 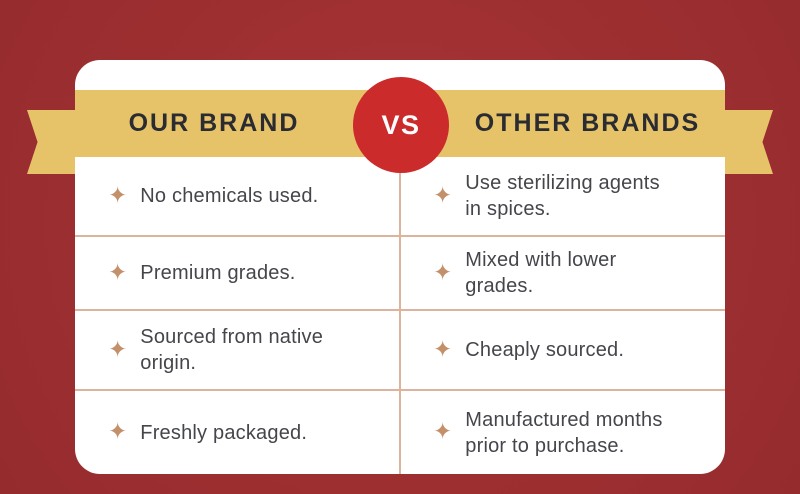 I want to click on our-brand-item-1: ✦ No chemicals used., so click(x=237, y=197).